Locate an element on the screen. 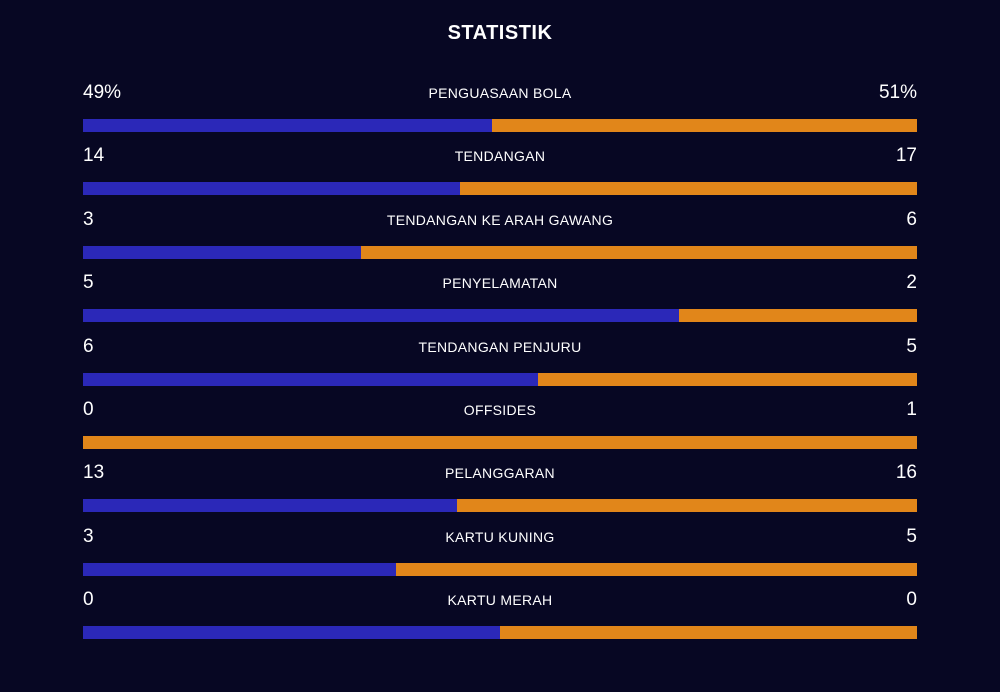  stat-row-red-cards: 0 KARTU MERAH 0 is located at coordinates (500, 619).